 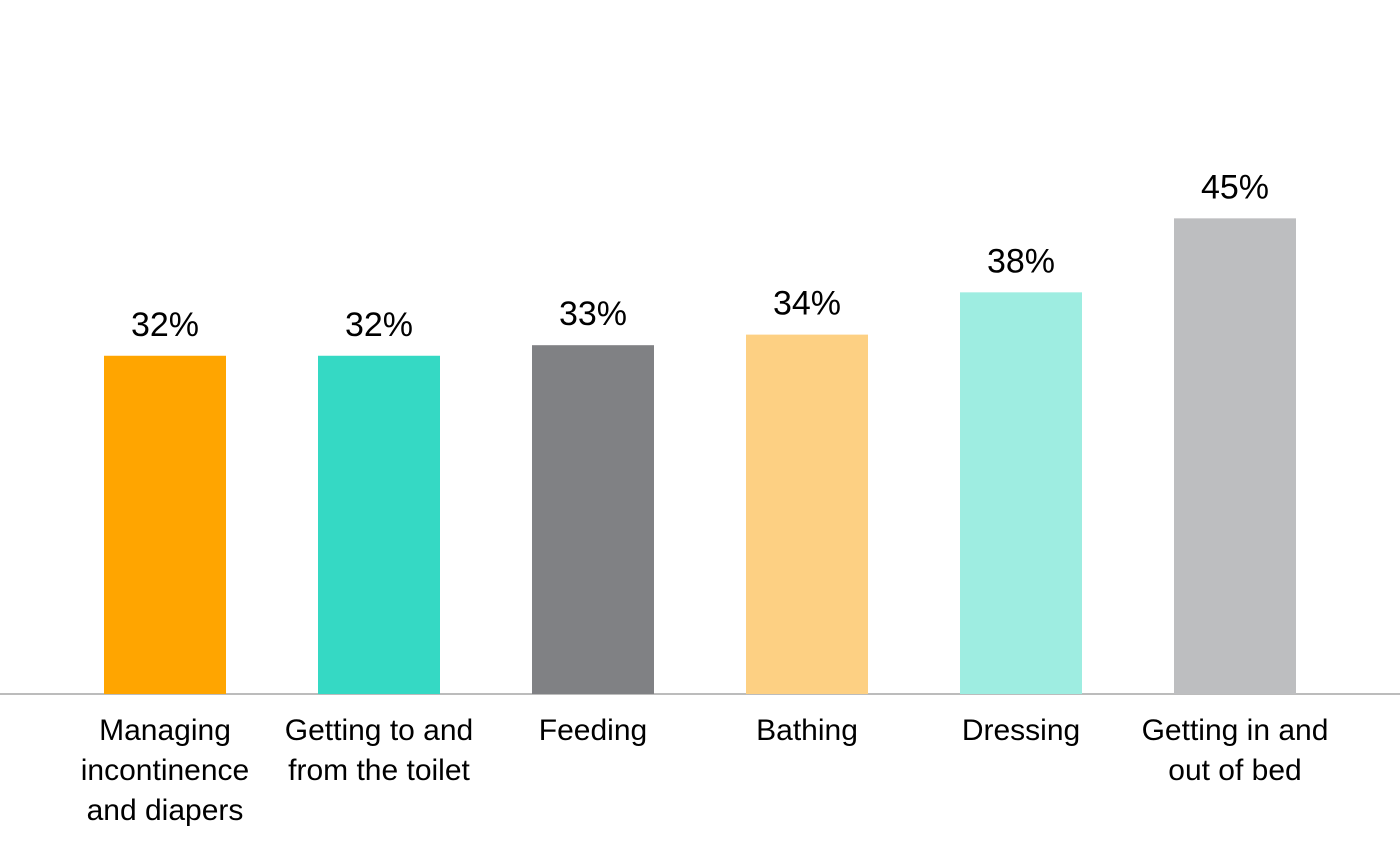 I want to click on category-label-5: Getting in and out of bed, so click(x=1235, y=750).